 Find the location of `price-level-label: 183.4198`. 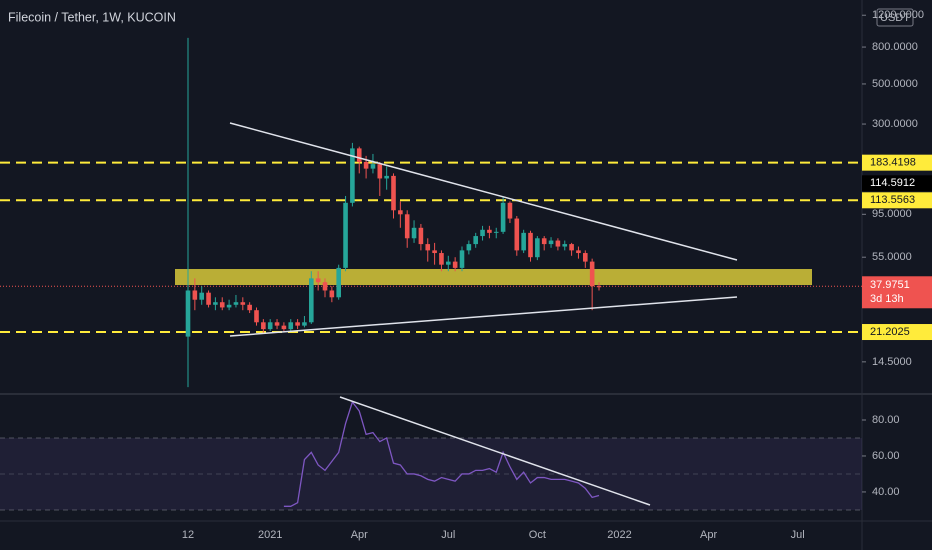

price-level-label: 183.4198 is located at coordinates (893, 163).